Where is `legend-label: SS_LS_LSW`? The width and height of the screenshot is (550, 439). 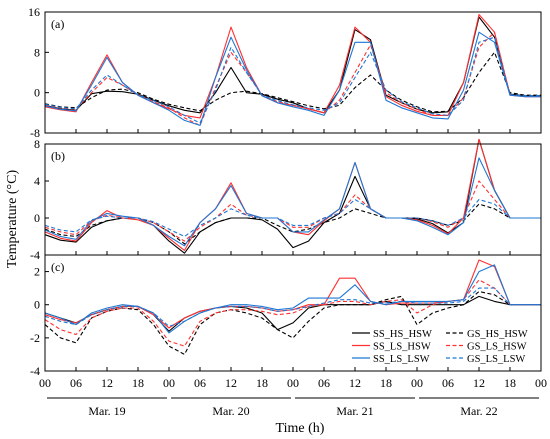 legend-label: SS_LS_LSW is located at coordinates (401, 359).